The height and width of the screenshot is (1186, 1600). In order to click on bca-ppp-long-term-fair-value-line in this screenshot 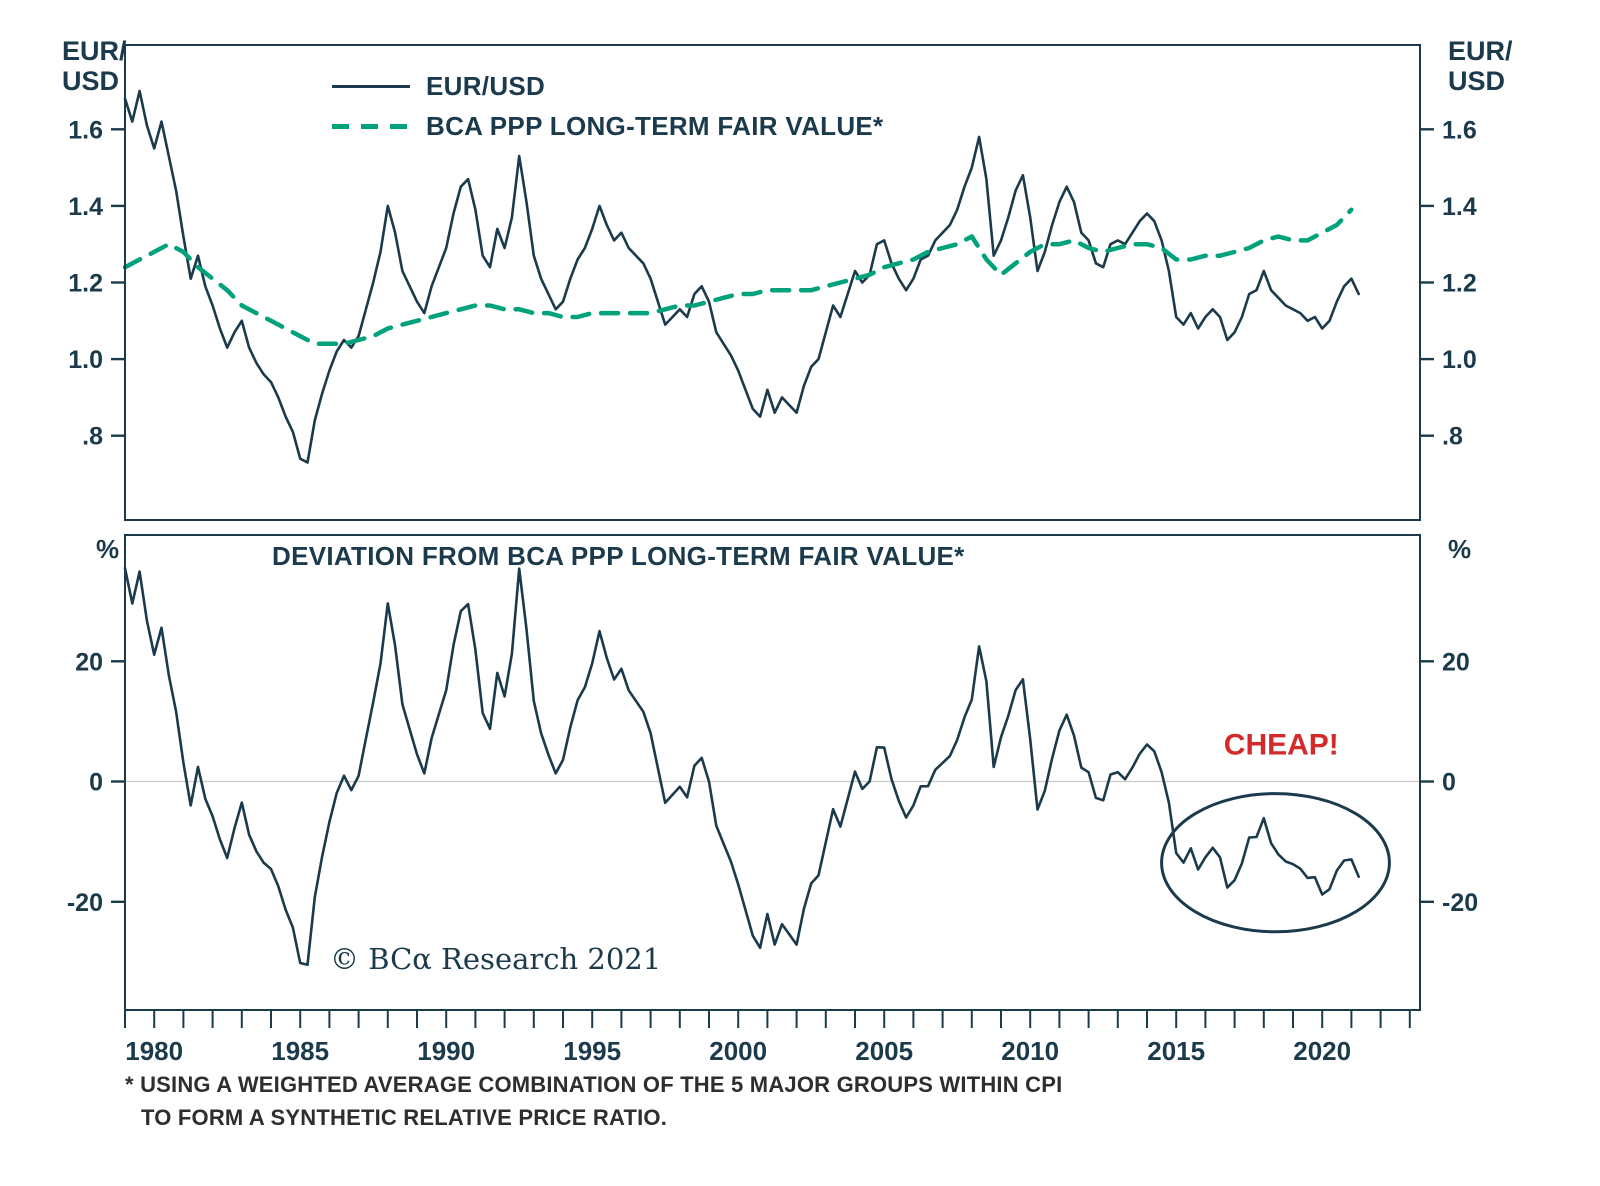, I will do `click(738, 277)`.